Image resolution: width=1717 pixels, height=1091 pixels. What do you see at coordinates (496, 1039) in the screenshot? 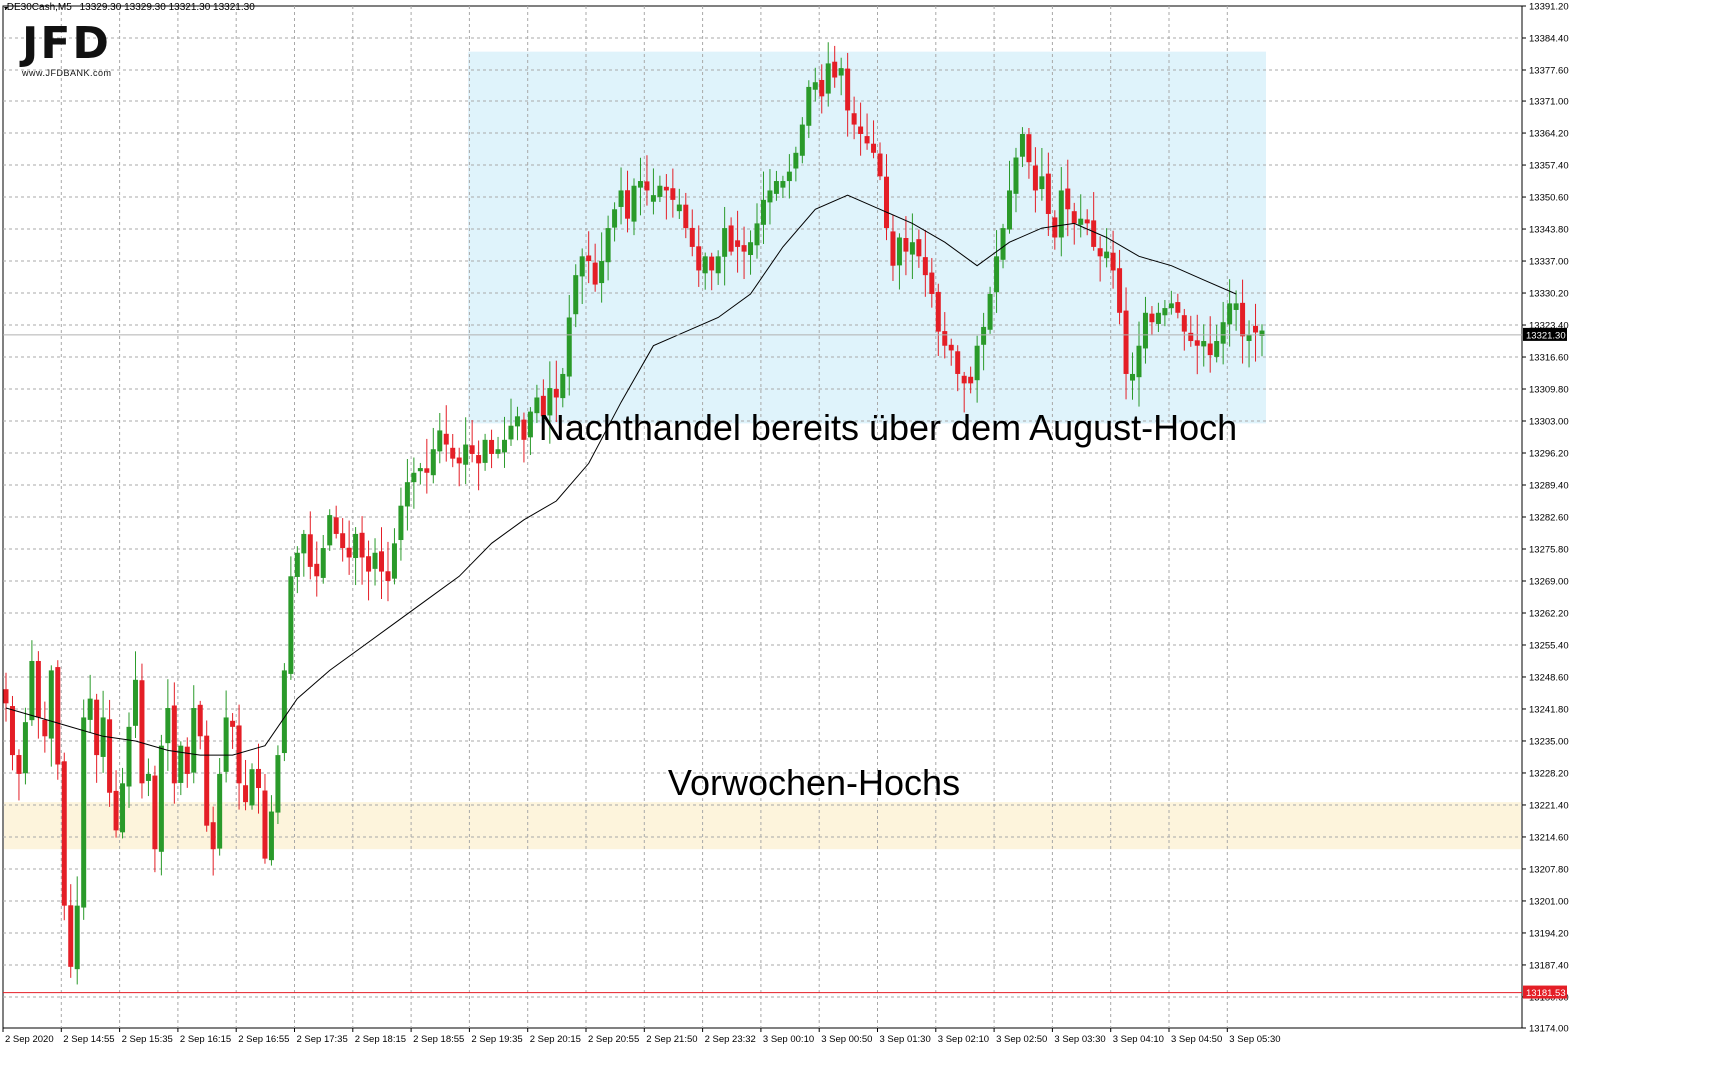
I see `x-tick-label: 2 Sep 19:35` at bounding box center [496, 1039].